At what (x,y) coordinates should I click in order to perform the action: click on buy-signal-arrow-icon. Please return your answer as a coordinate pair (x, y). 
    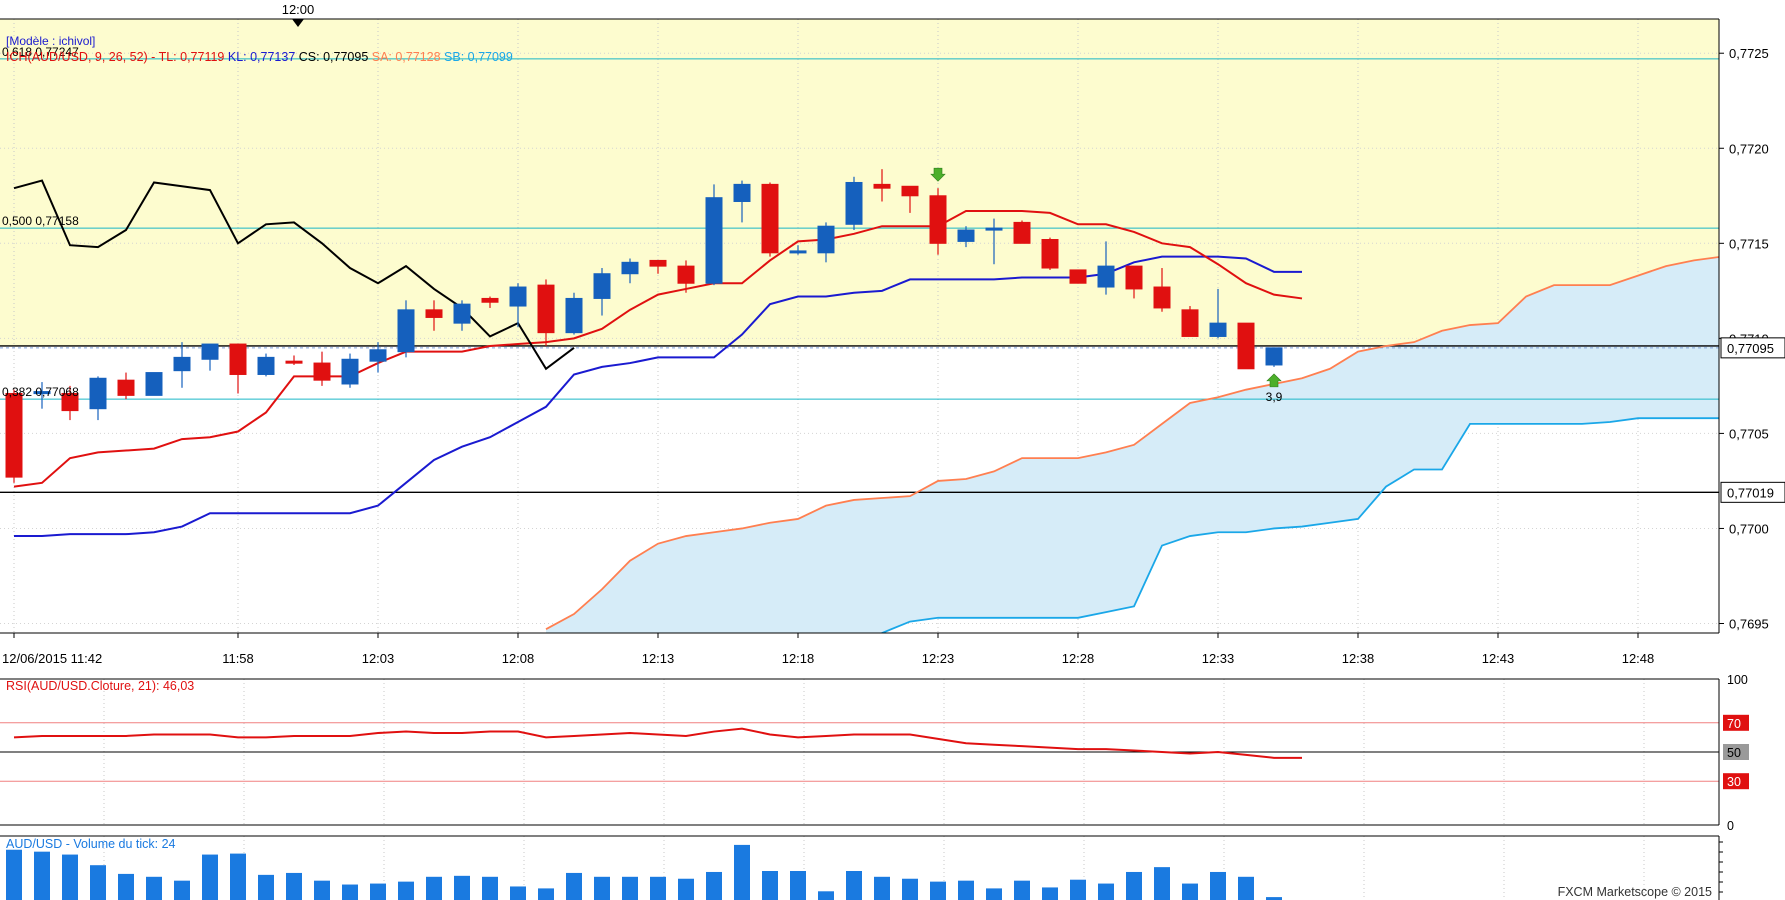
    Looking at the image, I should click on (1274, 380).